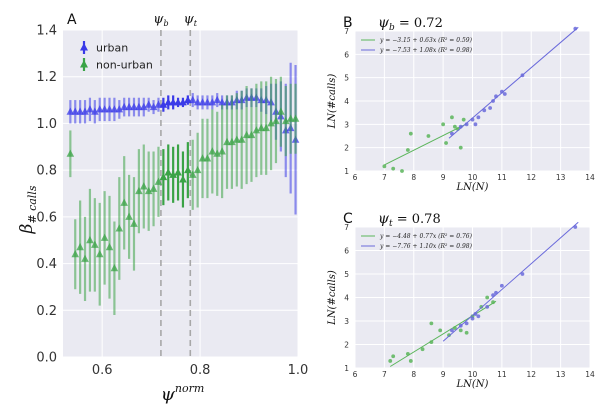 This screenshot has height=418, width=608. Describe the element at coordinates (510, 281) in the screenshot. I see `fit-line` at that location.